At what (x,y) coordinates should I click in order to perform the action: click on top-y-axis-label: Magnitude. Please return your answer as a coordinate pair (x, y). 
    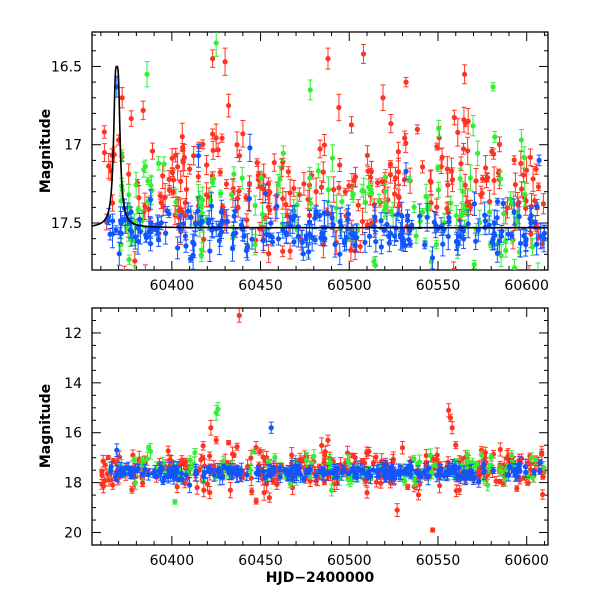
    Looking at the image, I should click on (46, 151).